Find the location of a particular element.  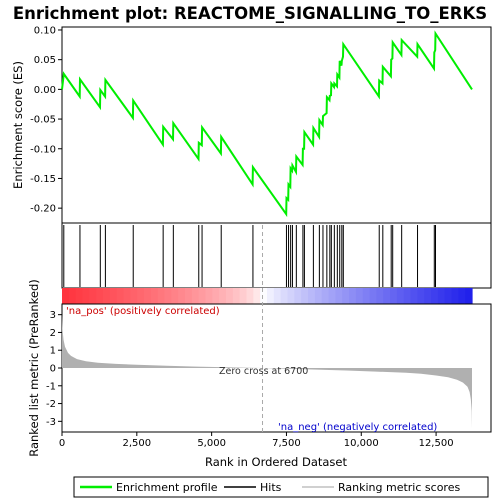

x-axis-label: Rank in Ordered Dataset is located at coordinates (276, 462).